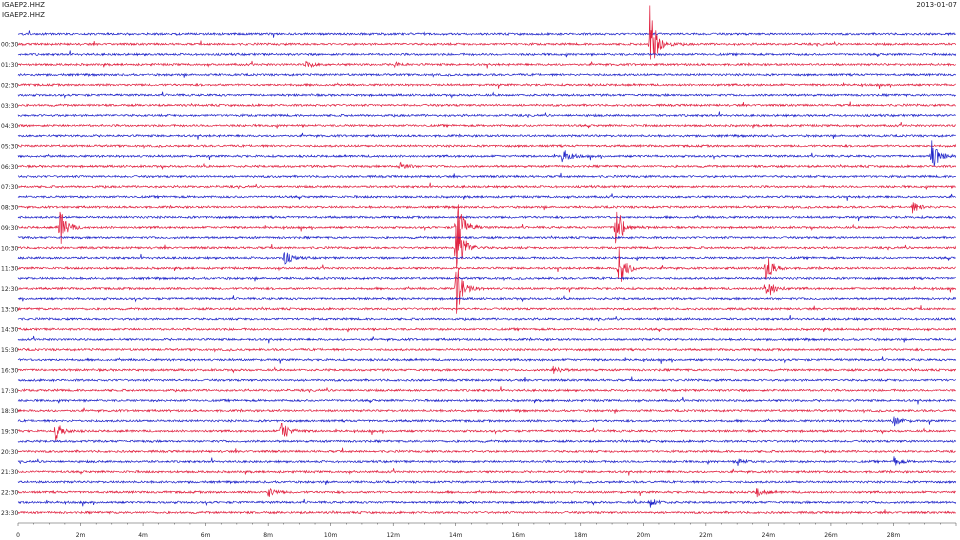  Describe the element at coordinates (9, 85) in the screenshot. I see `hour-label: 02:30` at that location.